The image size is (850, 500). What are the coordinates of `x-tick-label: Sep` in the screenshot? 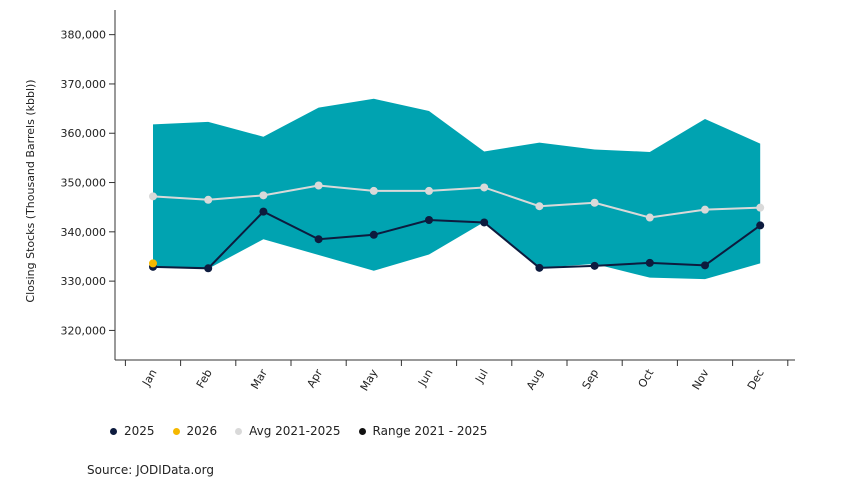 It's located at (591, 379).